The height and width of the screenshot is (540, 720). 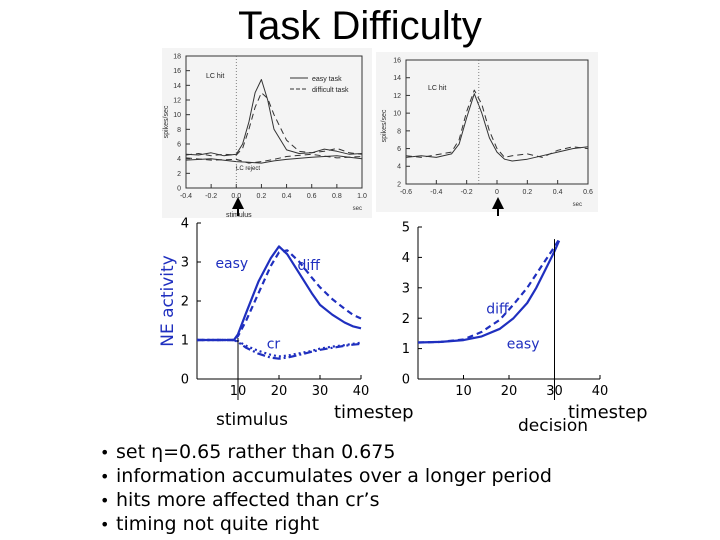 I want to click on cr-annotation: cr, so click(x=274, y=345).